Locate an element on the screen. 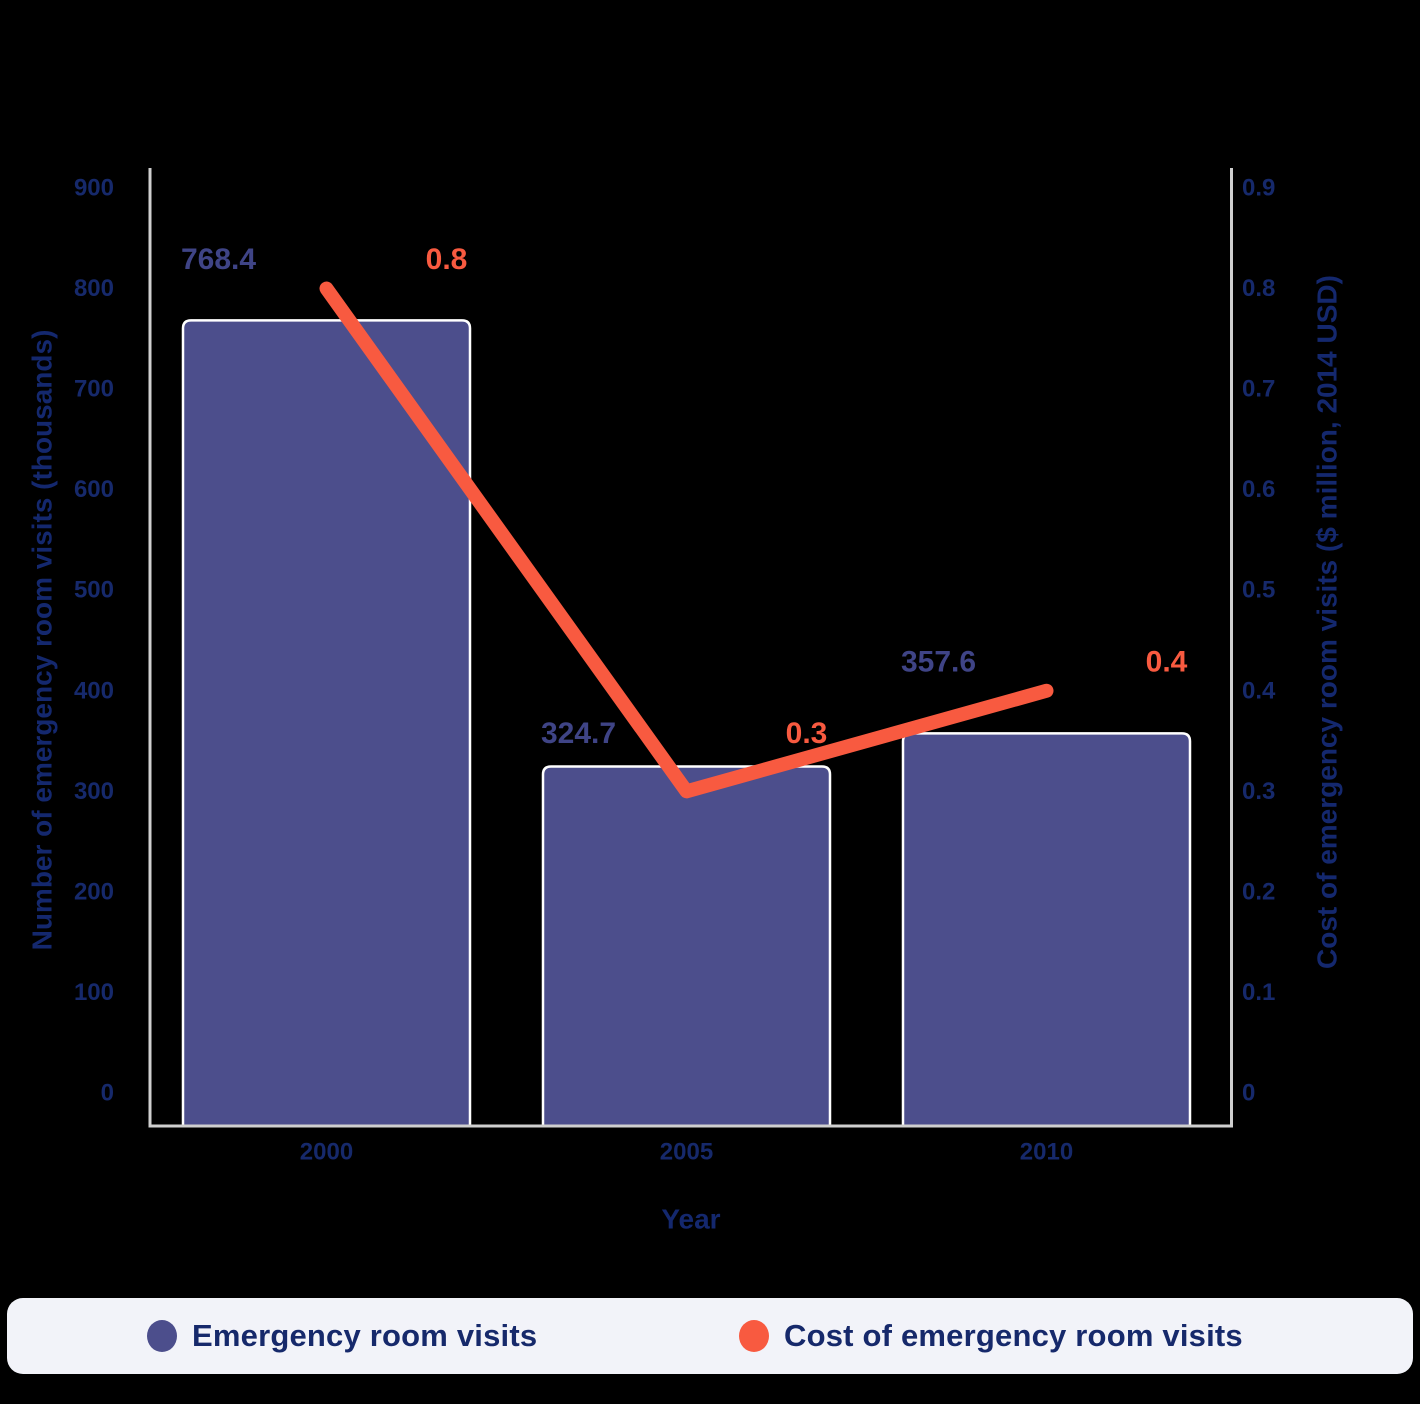 Image resolution: width=1420 pixels, height=1404 pixels. x-axis-title: Year is located at coordinates (690, 1219).